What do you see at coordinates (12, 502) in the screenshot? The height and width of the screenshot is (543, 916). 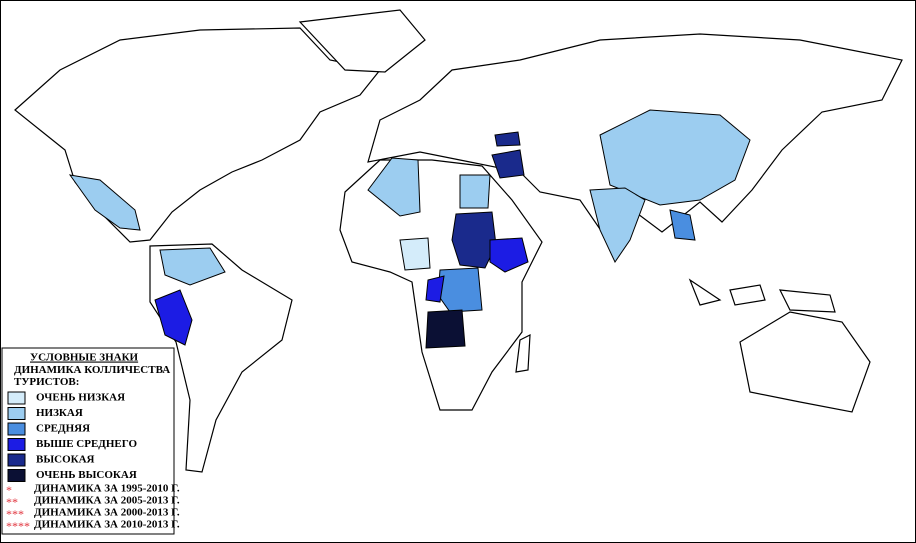 I see `note-symbol: **` at bounding box center [12, 502].